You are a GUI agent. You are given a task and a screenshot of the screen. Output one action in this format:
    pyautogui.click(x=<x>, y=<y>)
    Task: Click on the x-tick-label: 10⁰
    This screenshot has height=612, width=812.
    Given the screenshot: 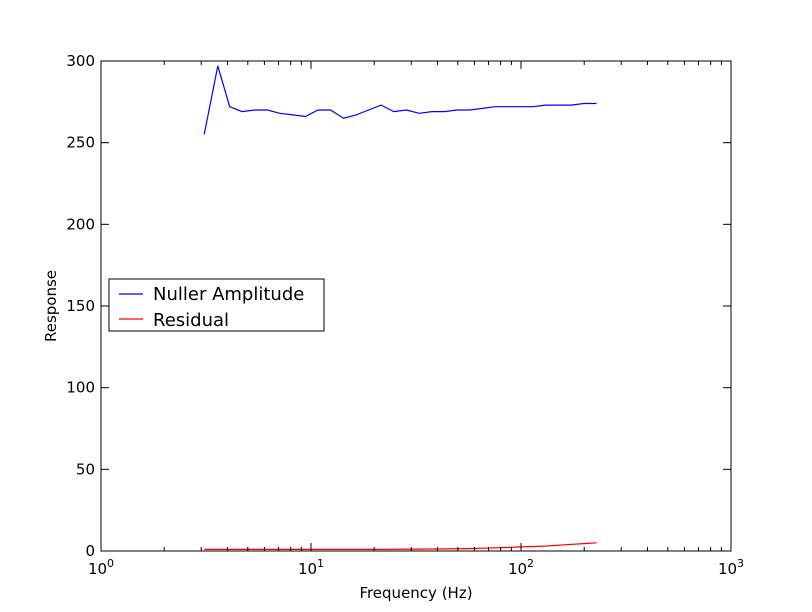 What is the action you would take?
    pyautogui.click(x=101, y=567)
    